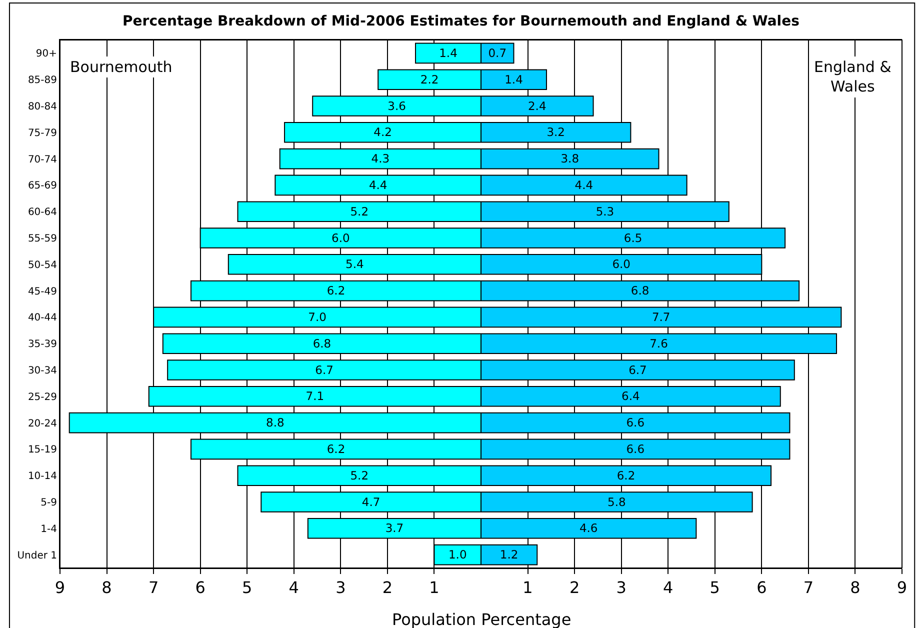 The height and width of the screenshot is (628, 922). I want to click on data-label: 4.3, so click(380, 159).